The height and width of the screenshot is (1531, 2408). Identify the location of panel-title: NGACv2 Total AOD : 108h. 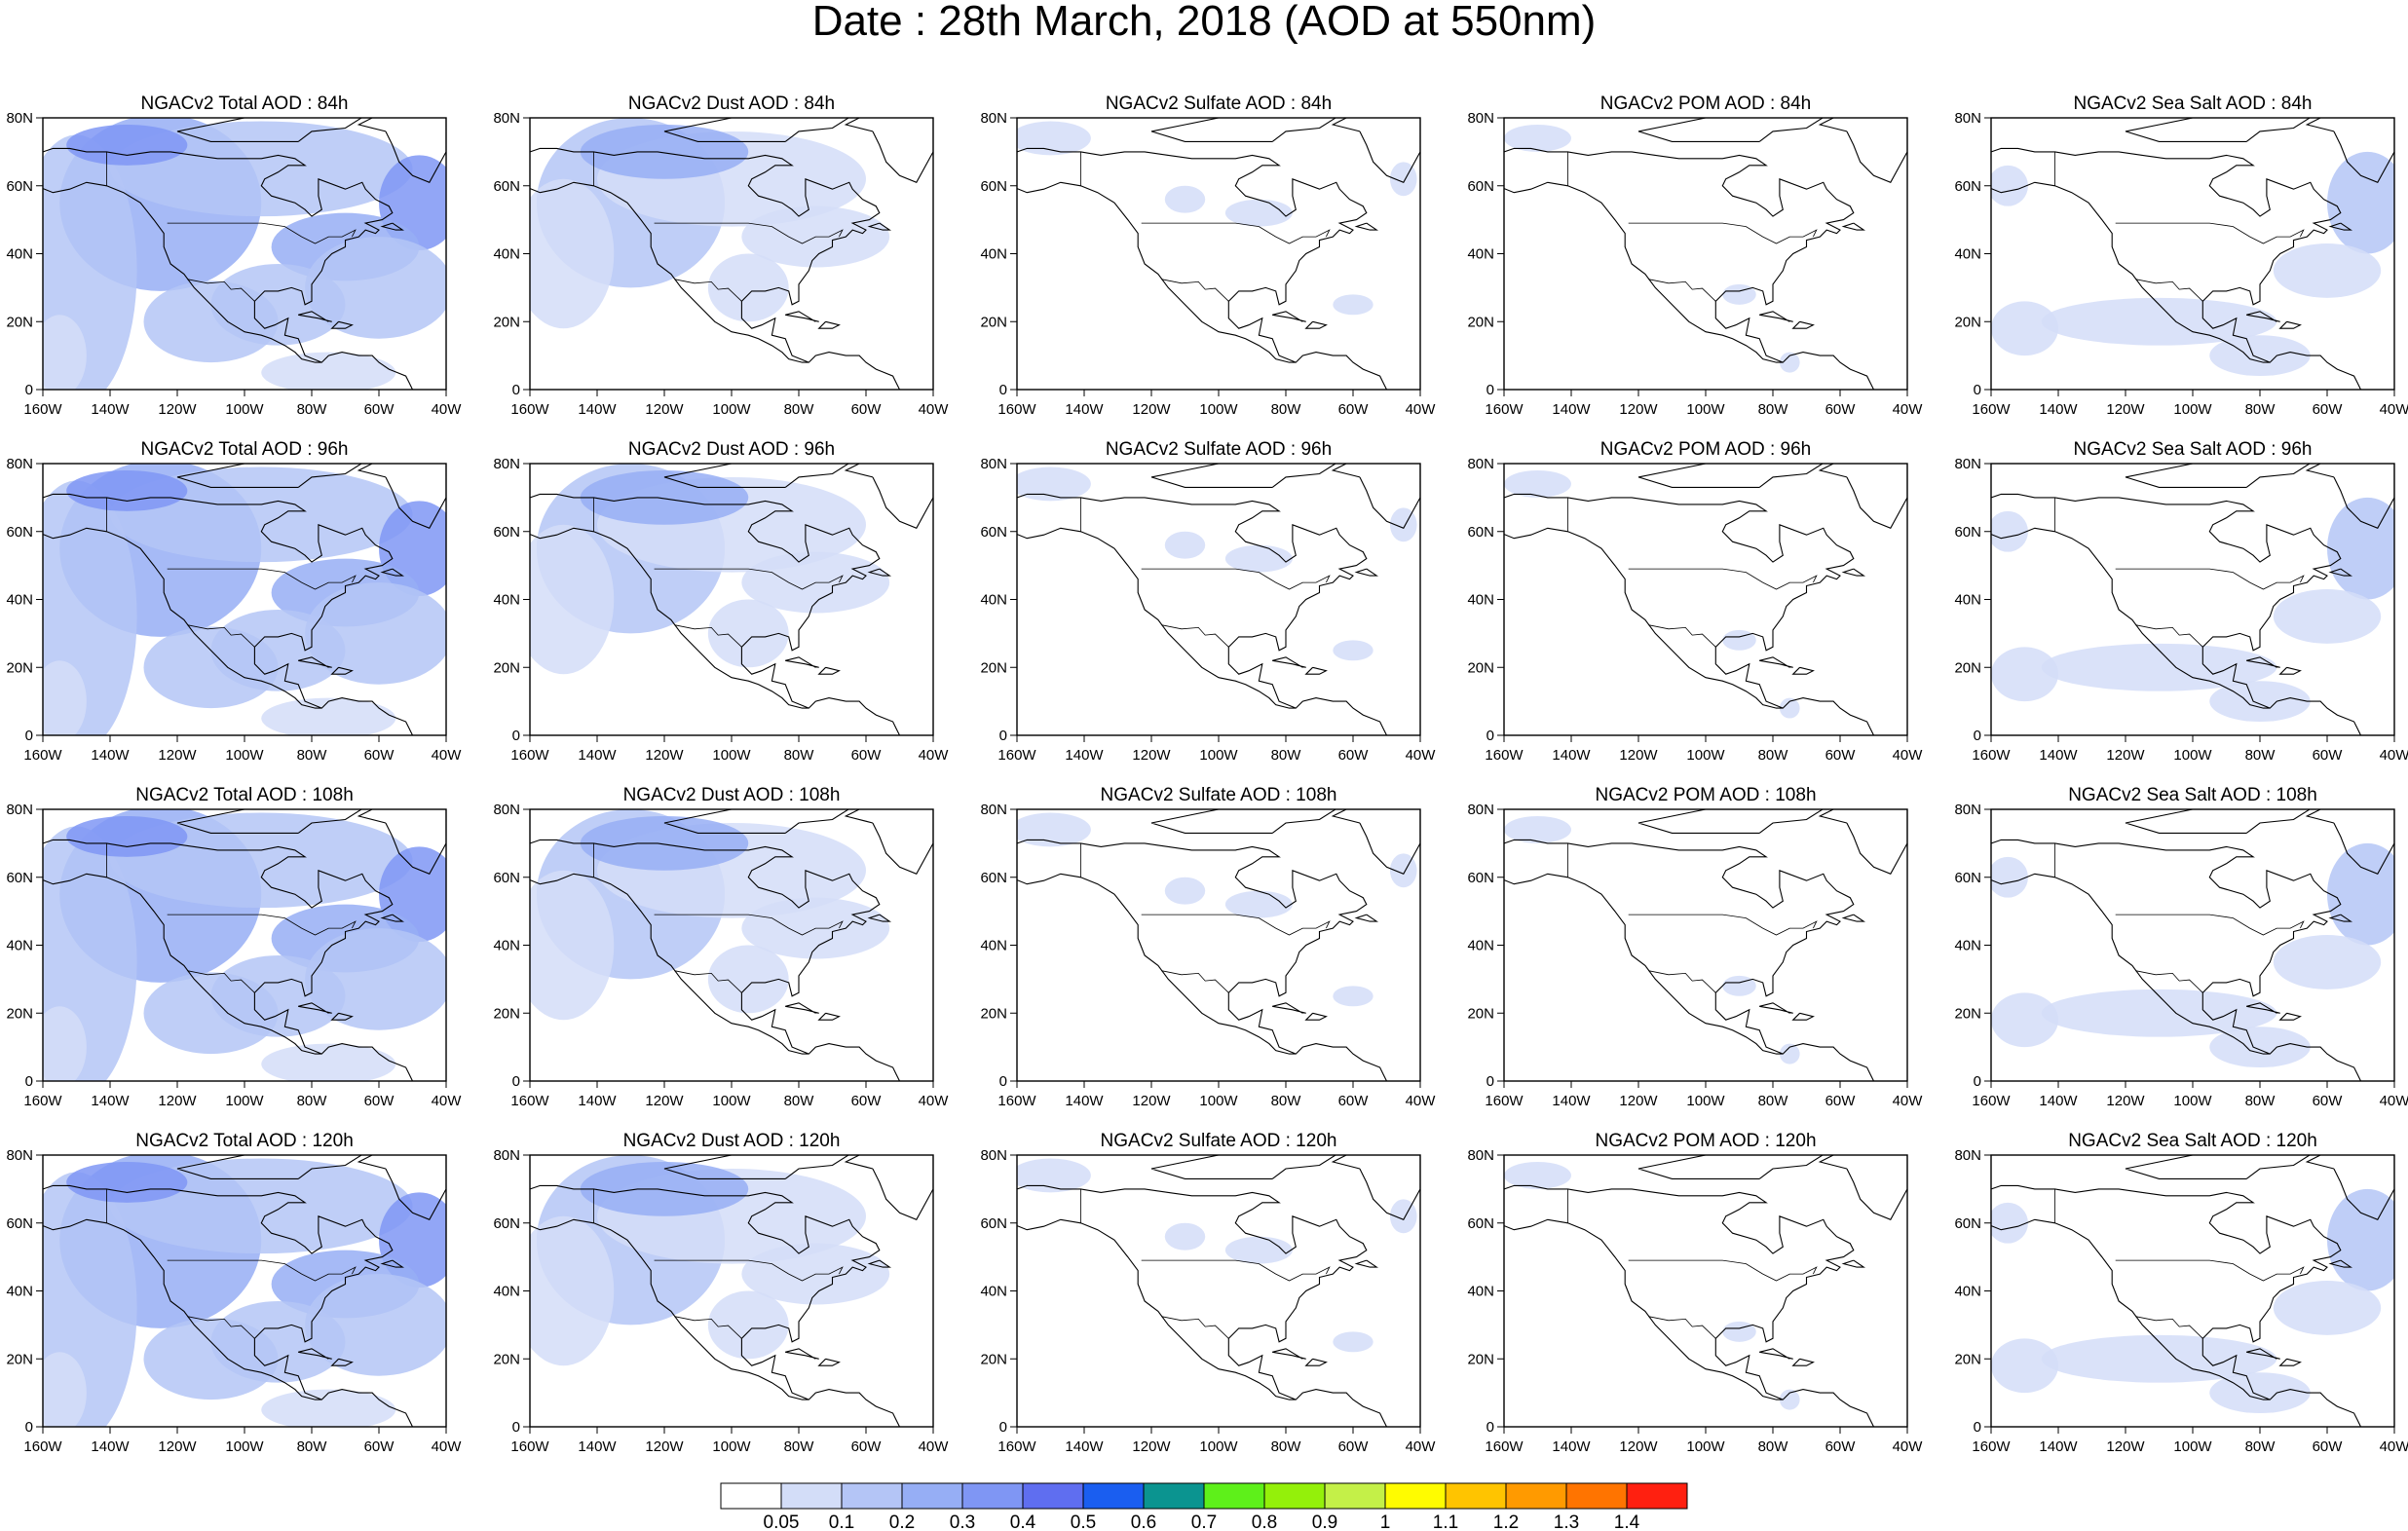
(244, 795).